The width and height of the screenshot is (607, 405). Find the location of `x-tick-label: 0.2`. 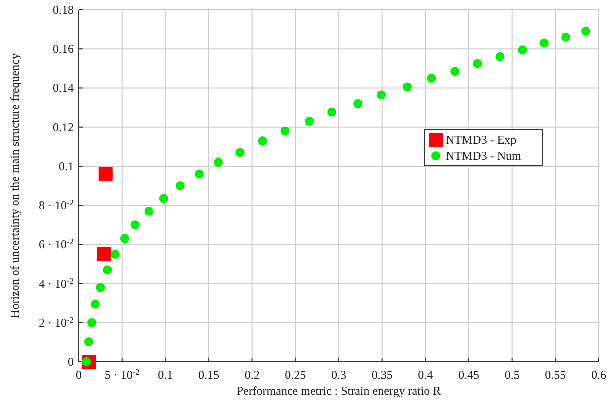

x-tick-label: 0.2 is located at coordinates (252, 375).